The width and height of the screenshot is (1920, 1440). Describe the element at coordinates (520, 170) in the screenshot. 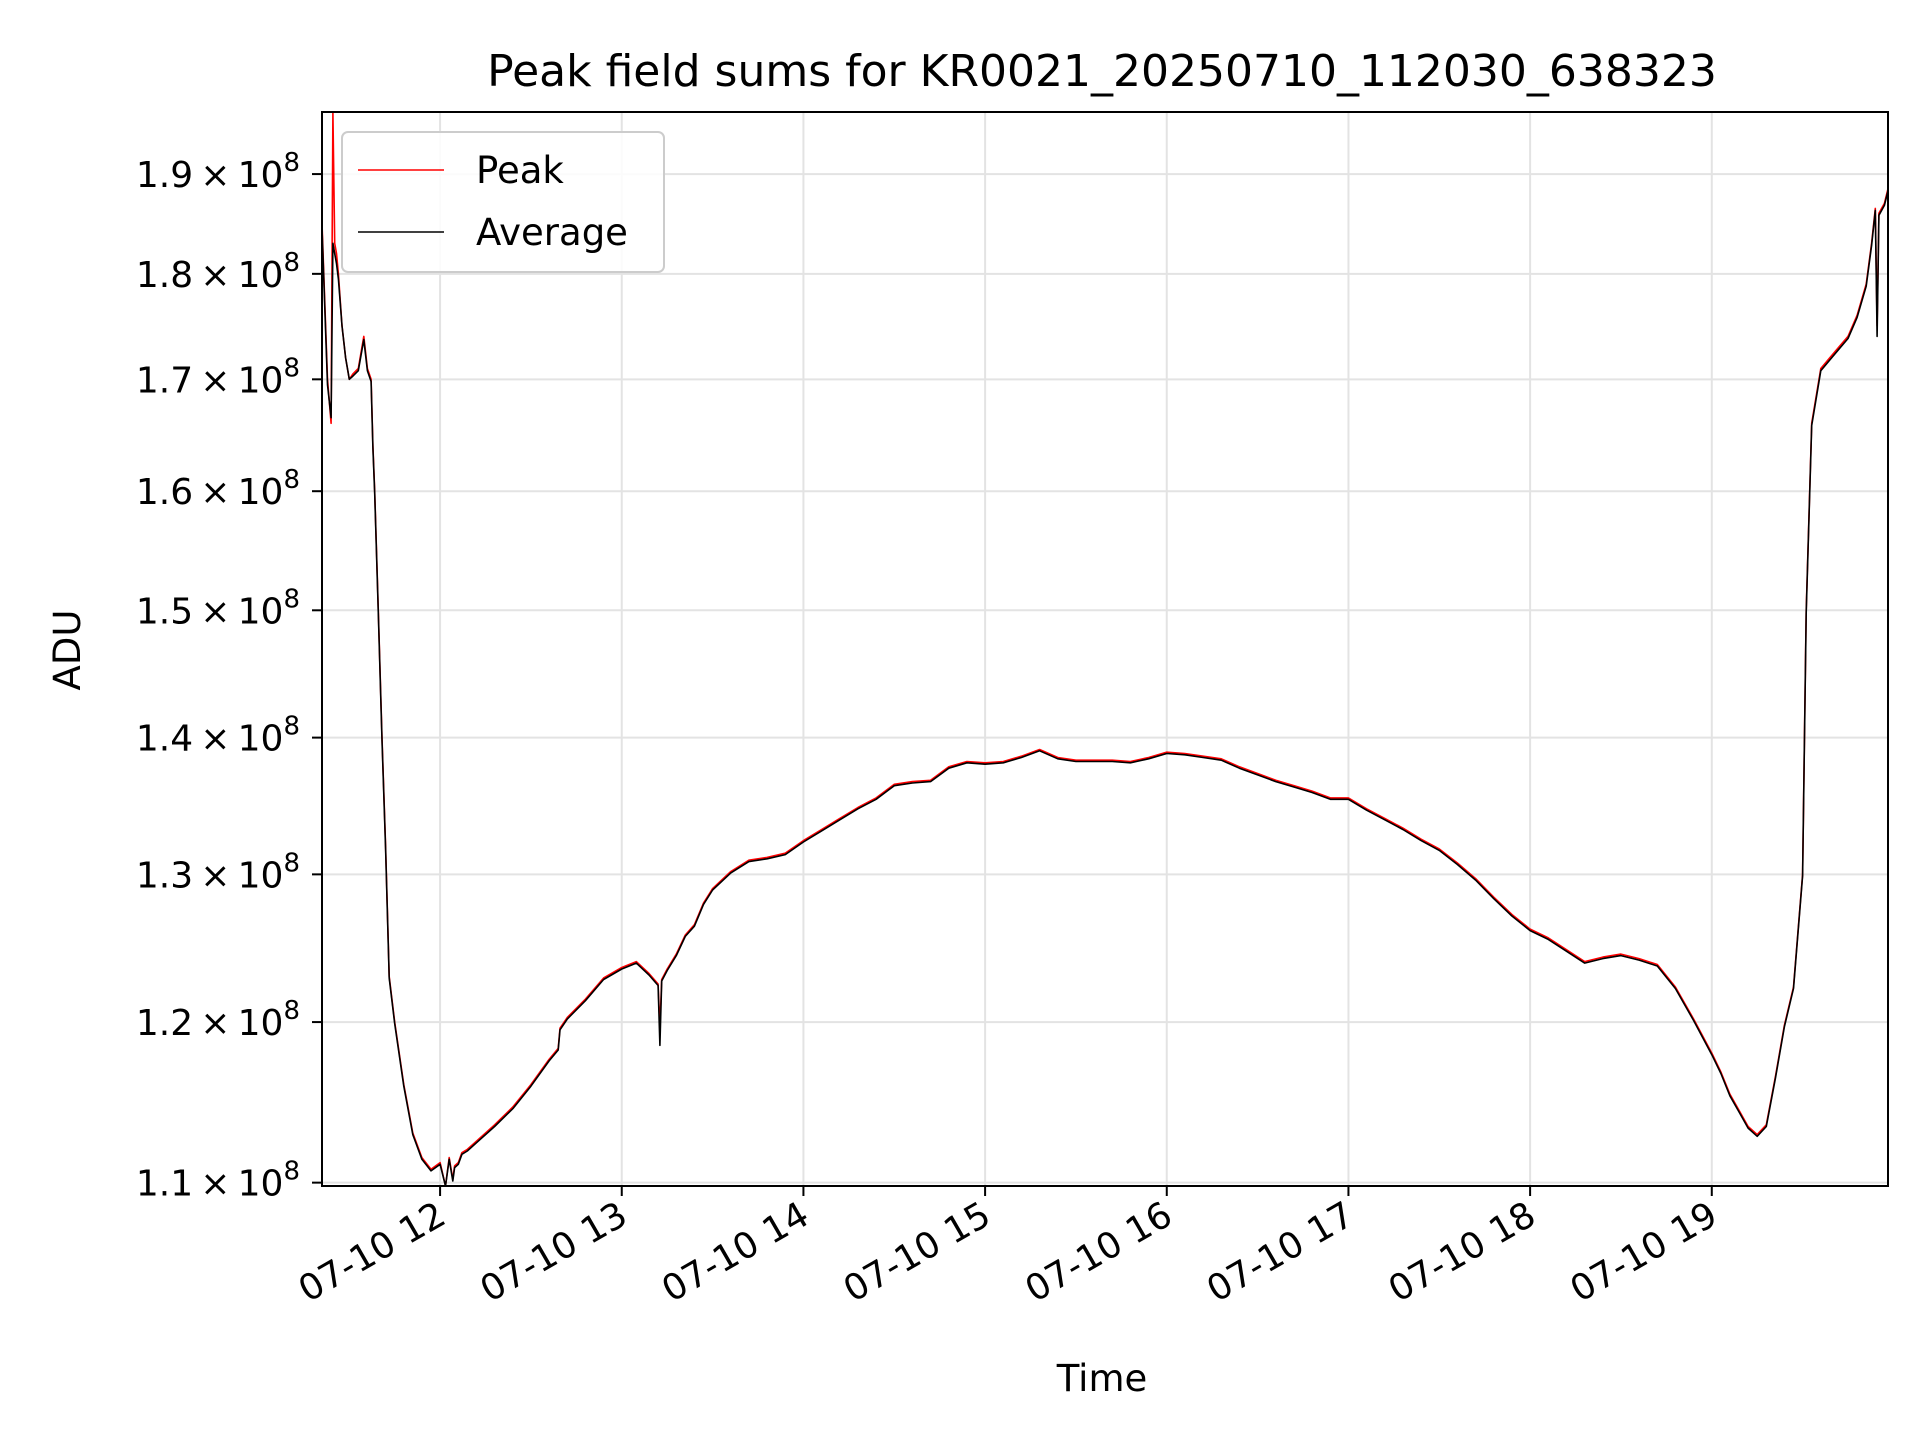

I see `legend-label: Peak` at that location.